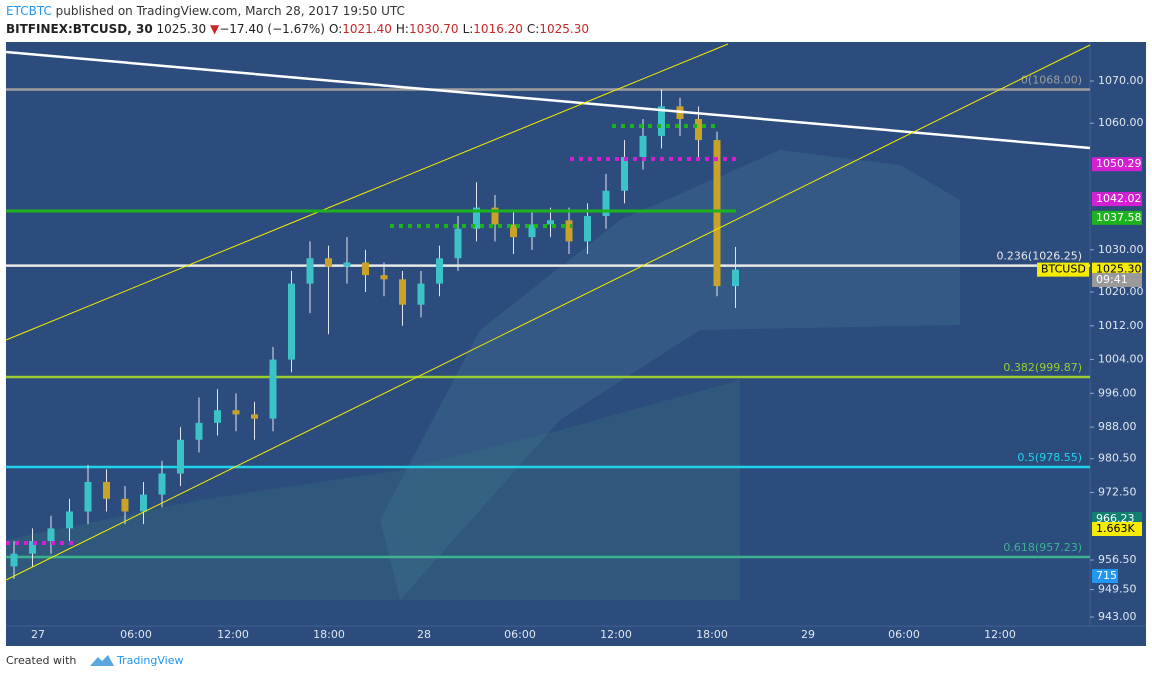 This screenshot has height=683, width=1152. What do you see at coordinates (215, 29) in the screenshot?
I see `arrow: ▼` at bounding box center [215, 29].